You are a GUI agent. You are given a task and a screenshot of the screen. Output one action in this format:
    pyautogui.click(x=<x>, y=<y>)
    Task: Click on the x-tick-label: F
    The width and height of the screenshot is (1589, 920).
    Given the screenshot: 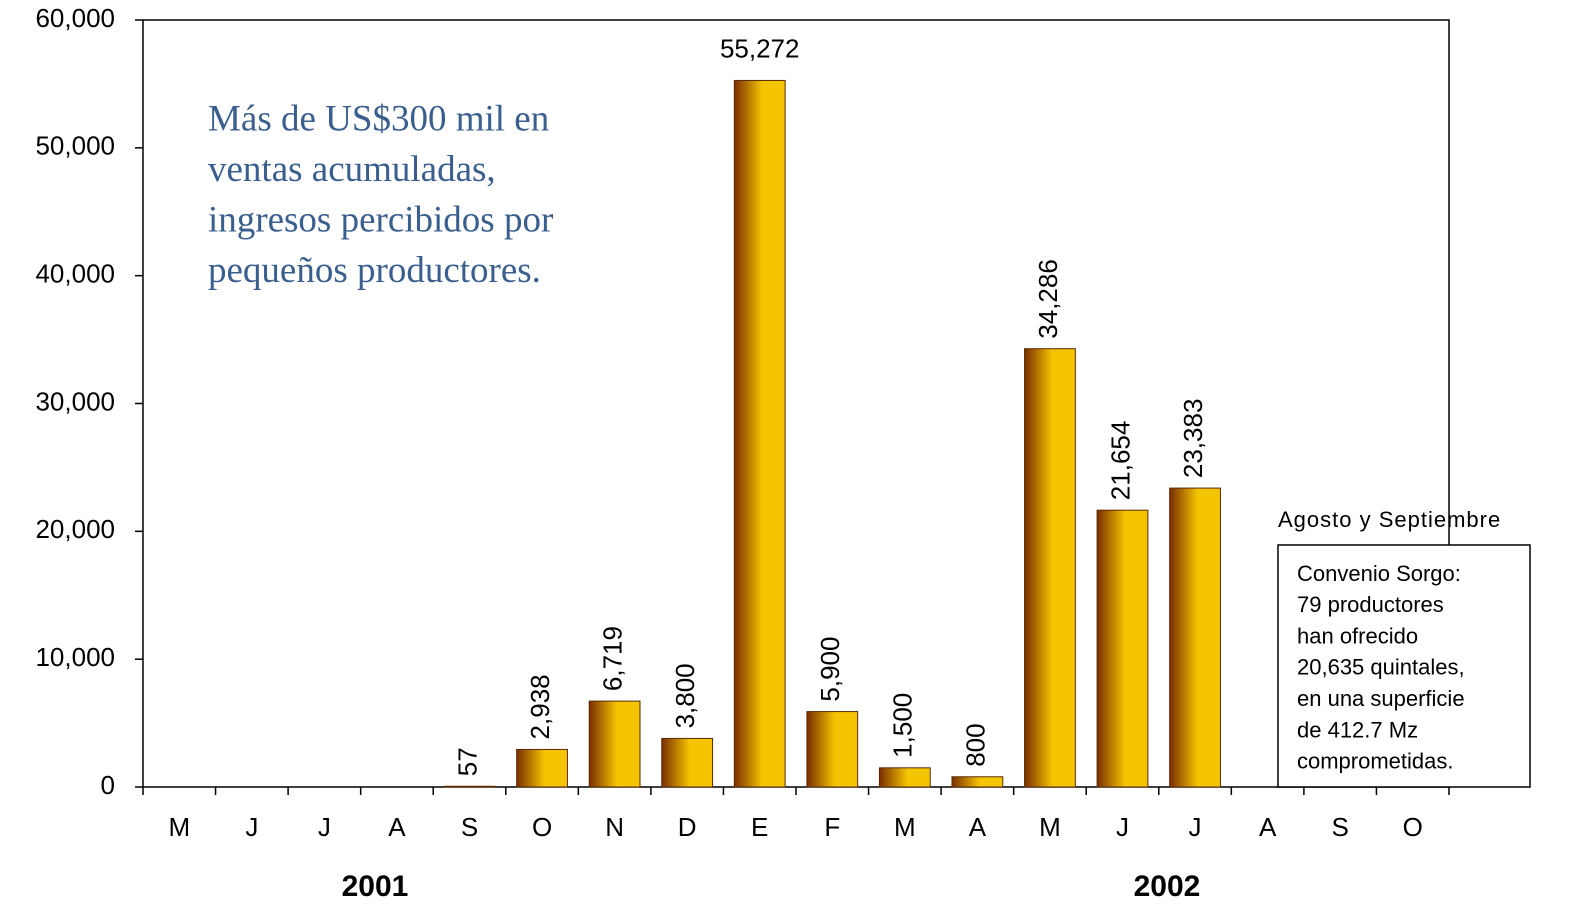 What is the action you would take?
    pyautogui.click(x=832, y=827)
    